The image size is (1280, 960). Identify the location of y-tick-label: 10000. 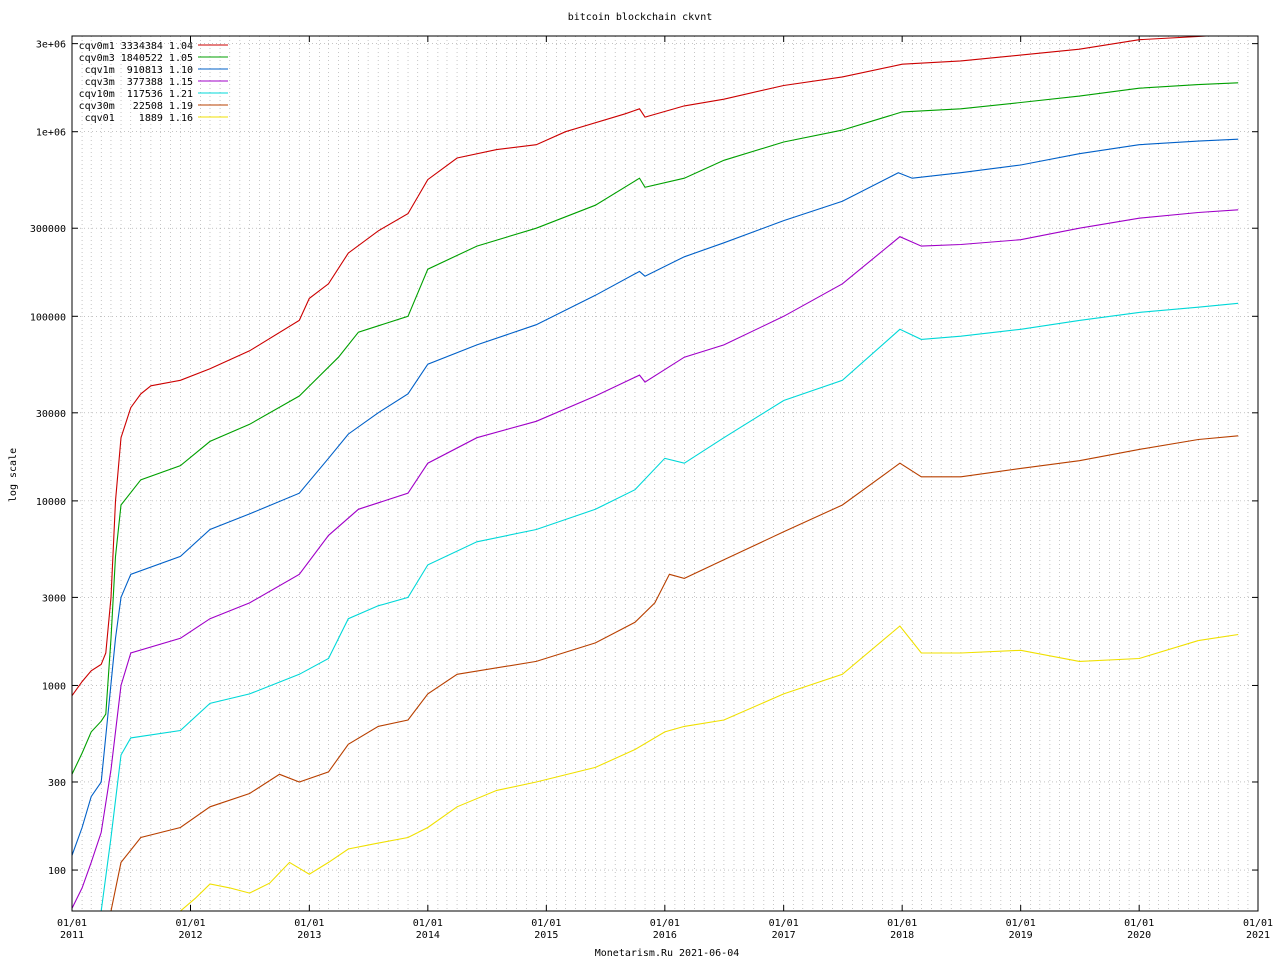
(51, 502).